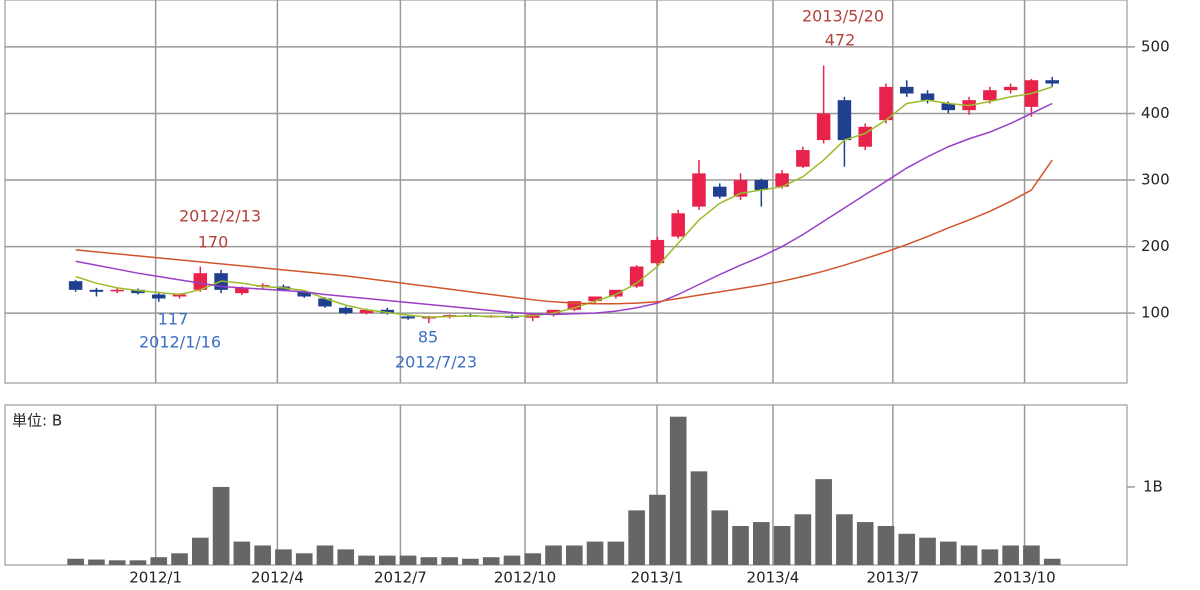  Describe the element at coordinates (1024, 578) in the screenshot. I see `x-tick-label: 2013/10` at that location.